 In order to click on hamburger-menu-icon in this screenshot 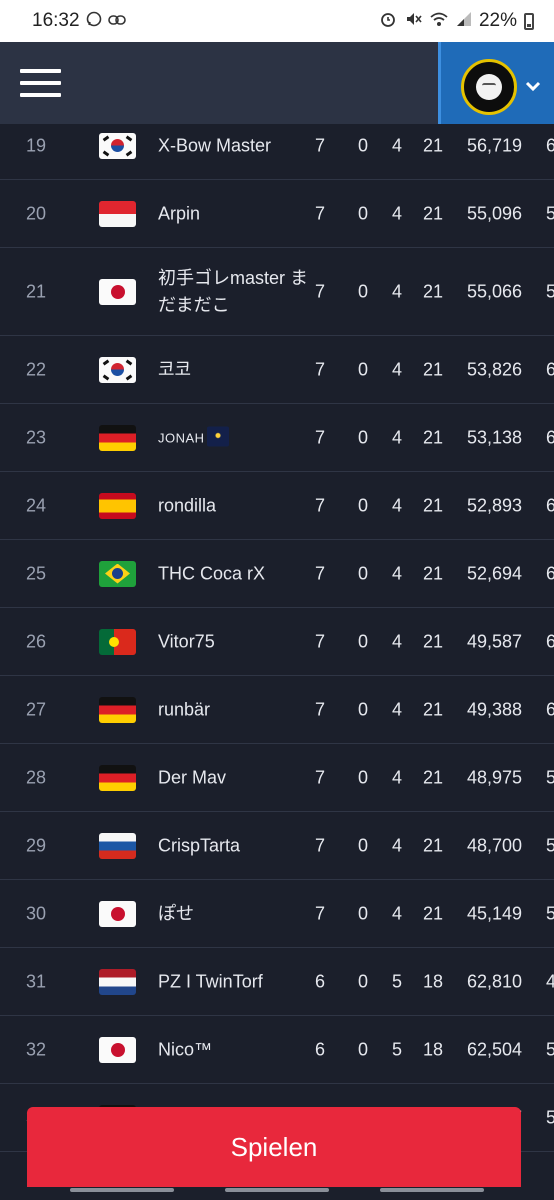, I will do `click(40, 83)`.